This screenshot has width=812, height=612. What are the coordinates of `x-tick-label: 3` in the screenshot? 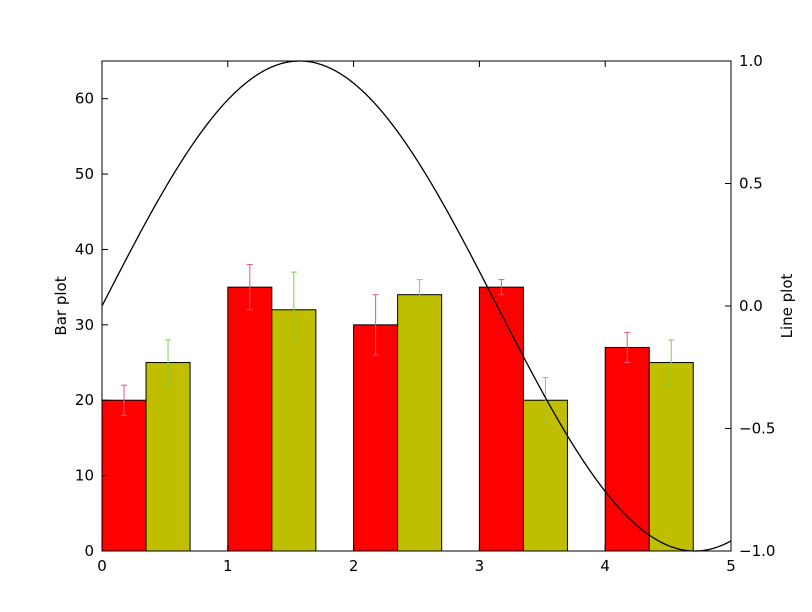 It's located at (480, 566).